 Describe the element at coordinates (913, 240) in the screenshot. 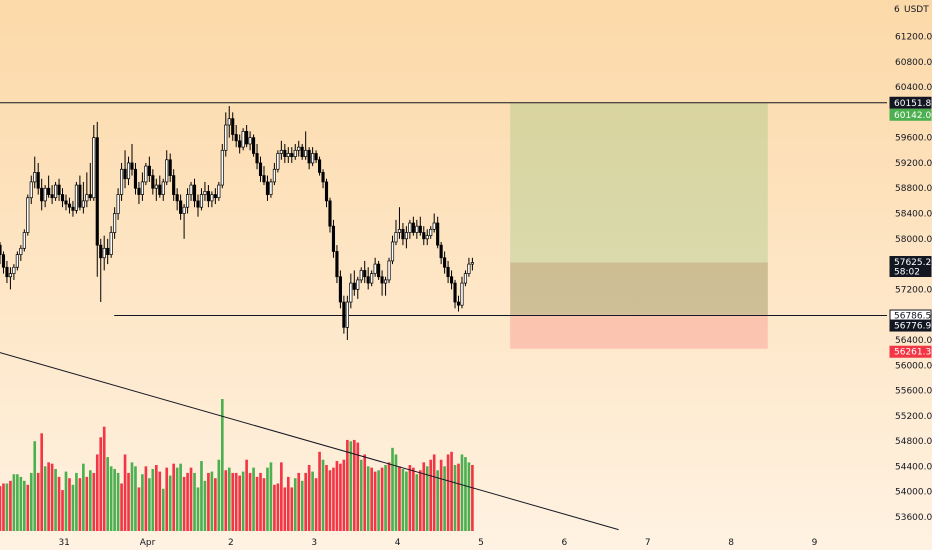

I see `price-tick-label: 58000.00` at that location.